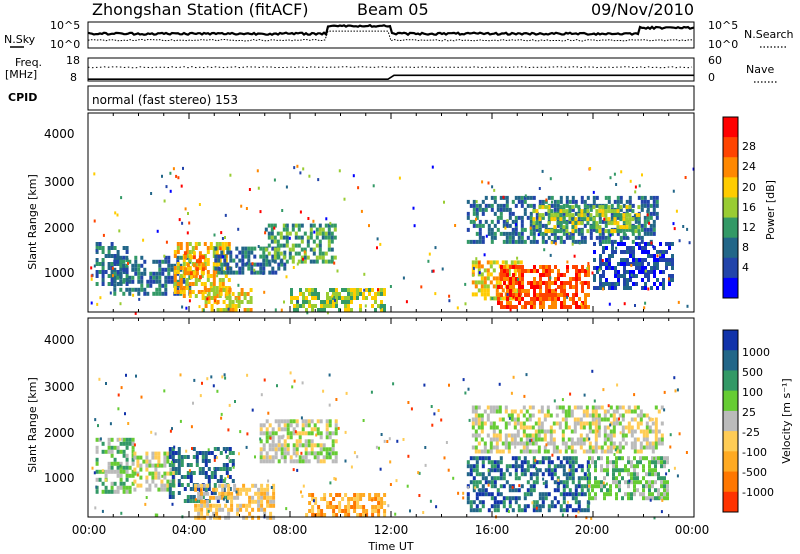  Describe the element at coordinates (730, 248) in the screenshot. I see `colorbar-swatch` at that location.